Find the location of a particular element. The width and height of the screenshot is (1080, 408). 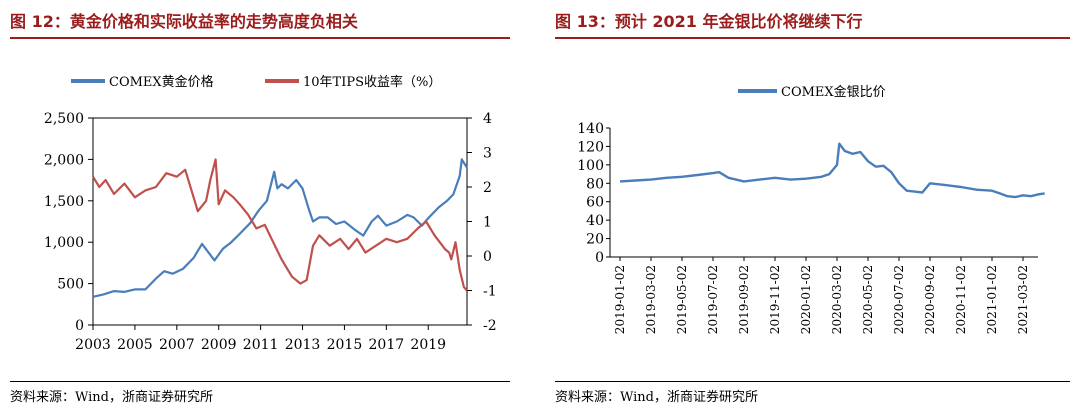

x-tick-label: 2019-05-02 is located at coordinates (682, 299).